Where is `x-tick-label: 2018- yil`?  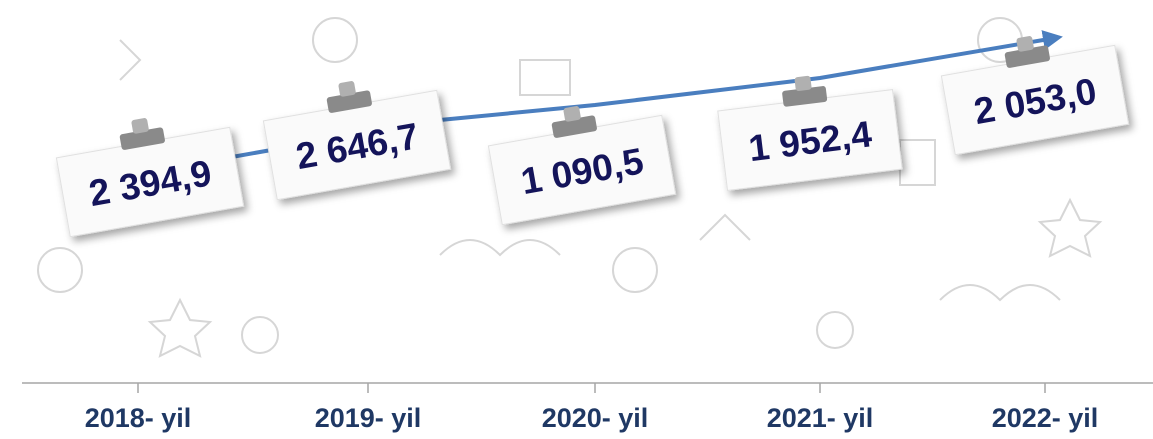
x-tick-label: 2018- yil is located at coordinates (138, 418).